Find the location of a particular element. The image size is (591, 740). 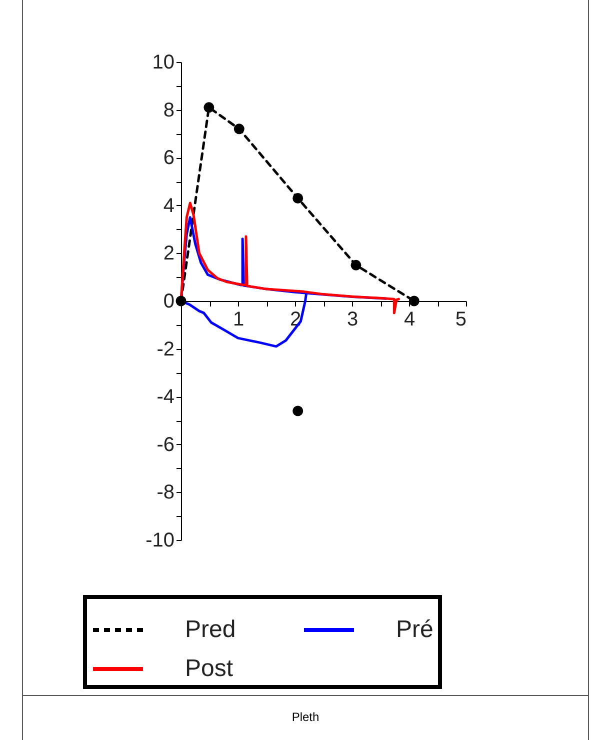

y-tick-label: -6 is located at coordinates (165, 445).